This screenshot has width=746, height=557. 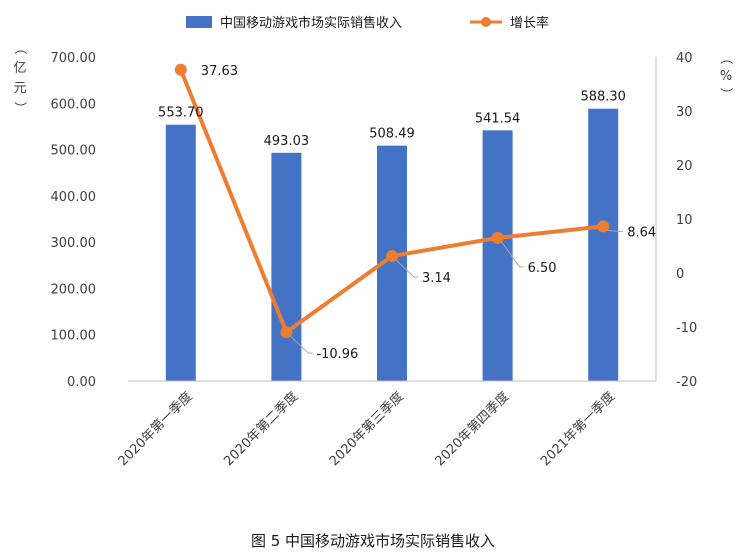 What do you see at coordinates (74, 58) in the screenshot?
I see `left-axis-tick-label: 700.00` at bounding box center [74, 58].